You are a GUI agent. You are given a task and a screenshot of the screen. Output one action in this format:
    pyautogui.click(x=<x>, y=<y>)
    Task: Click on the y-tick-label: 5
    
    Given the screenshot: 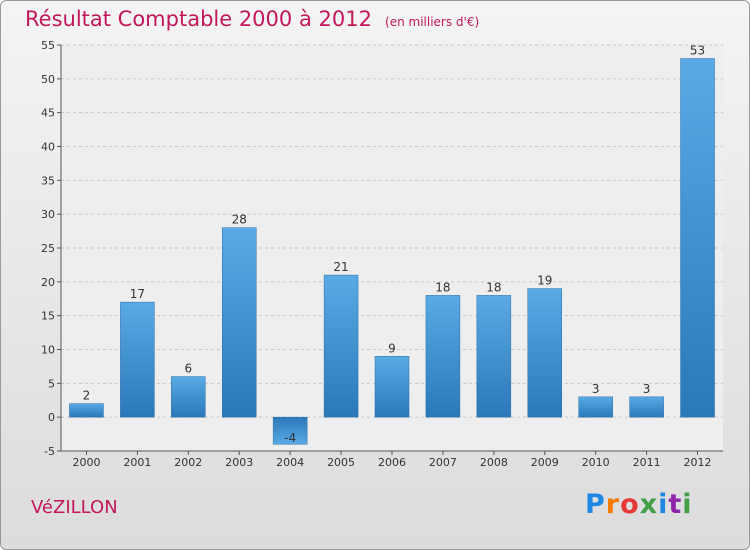 What is the action you would take?
    pyautogui.click(x=51, y=383)
    